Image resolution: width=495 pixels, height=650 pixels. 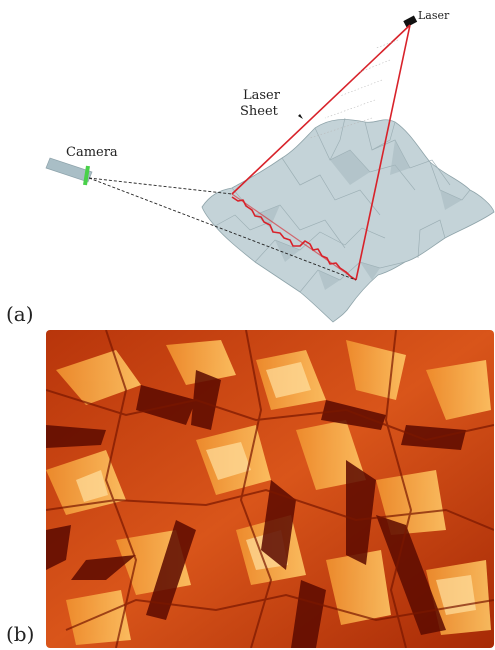 I want to click on laser-sheet-label-line2: Sheet, so click(x=259, y=111).